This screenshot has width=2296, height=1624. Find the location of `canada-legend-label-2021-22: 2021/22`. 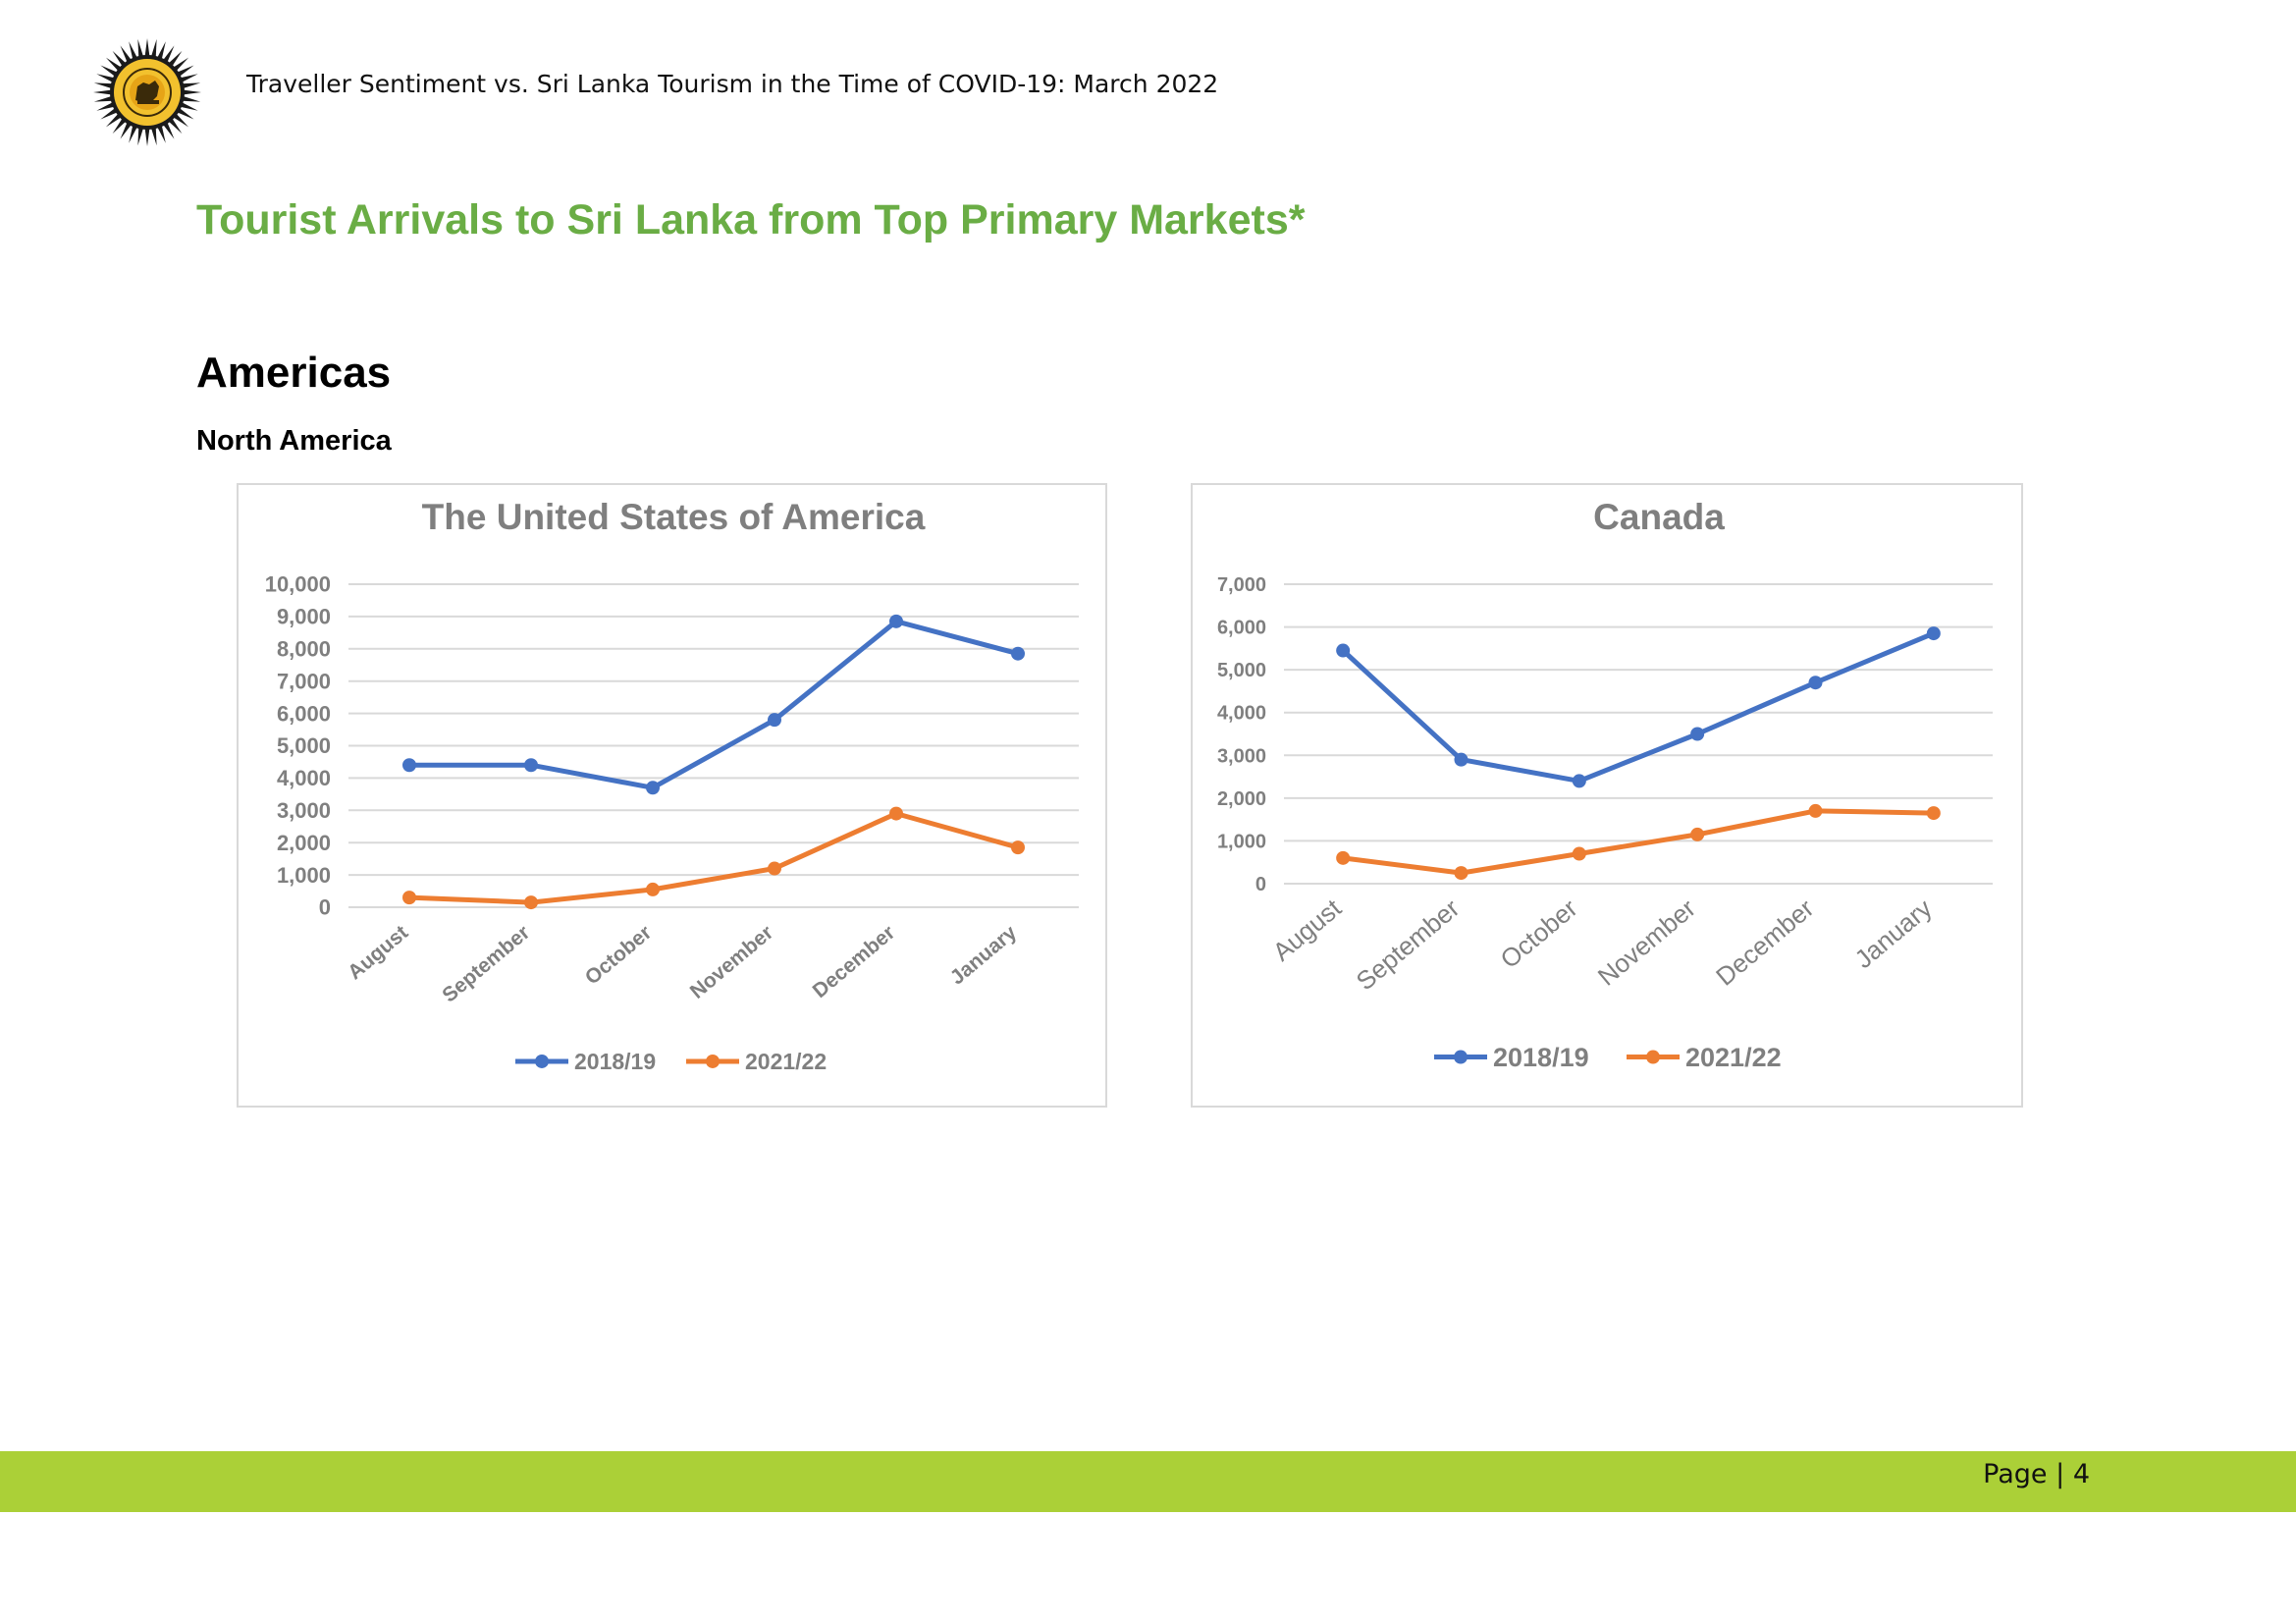

canada-legend-label-2021-22: 2021/22 is located at coordinates (1733, 1057).